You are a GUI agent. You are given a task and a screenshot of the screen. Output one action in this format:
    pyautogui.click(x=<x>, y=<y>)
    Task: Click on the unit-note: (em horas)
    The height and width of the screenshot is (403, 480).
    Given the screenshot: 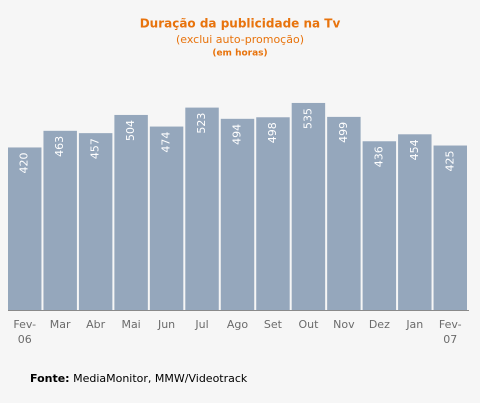 What is the action you would take?
    pyautogui.click(x=239, y=54)
    